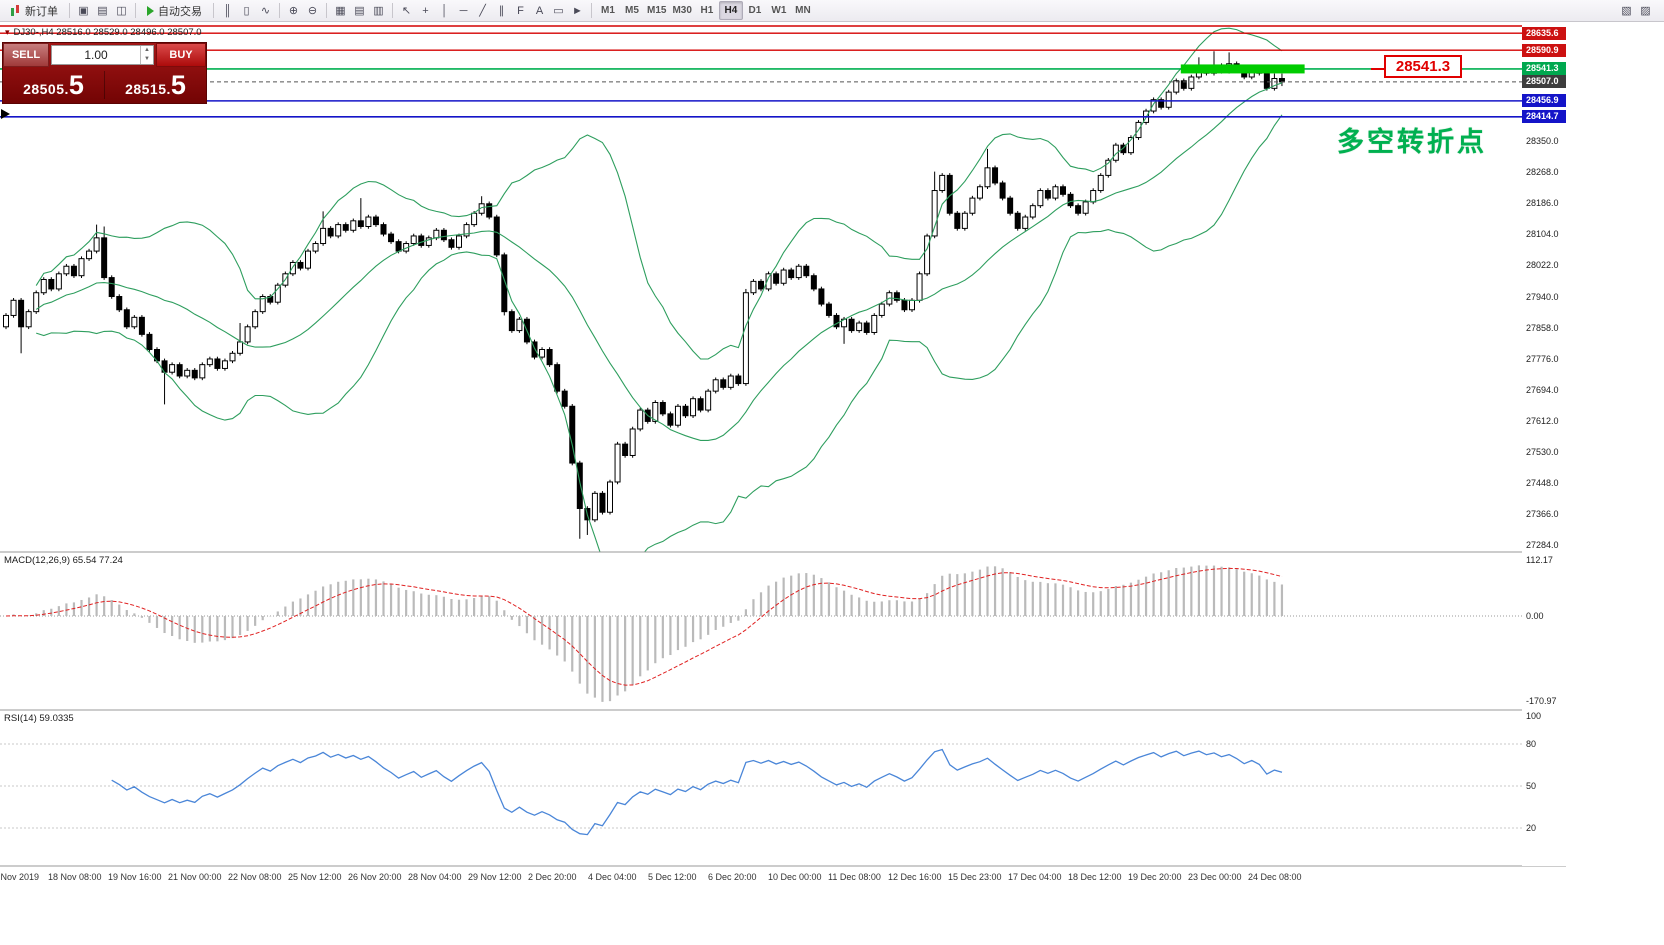 Image resolution: width=1664 pixels, height=945 pixels. Describe the element at coordinates (803, 10) in the screenshot. I see `timeframe-mn: MN` at that location.